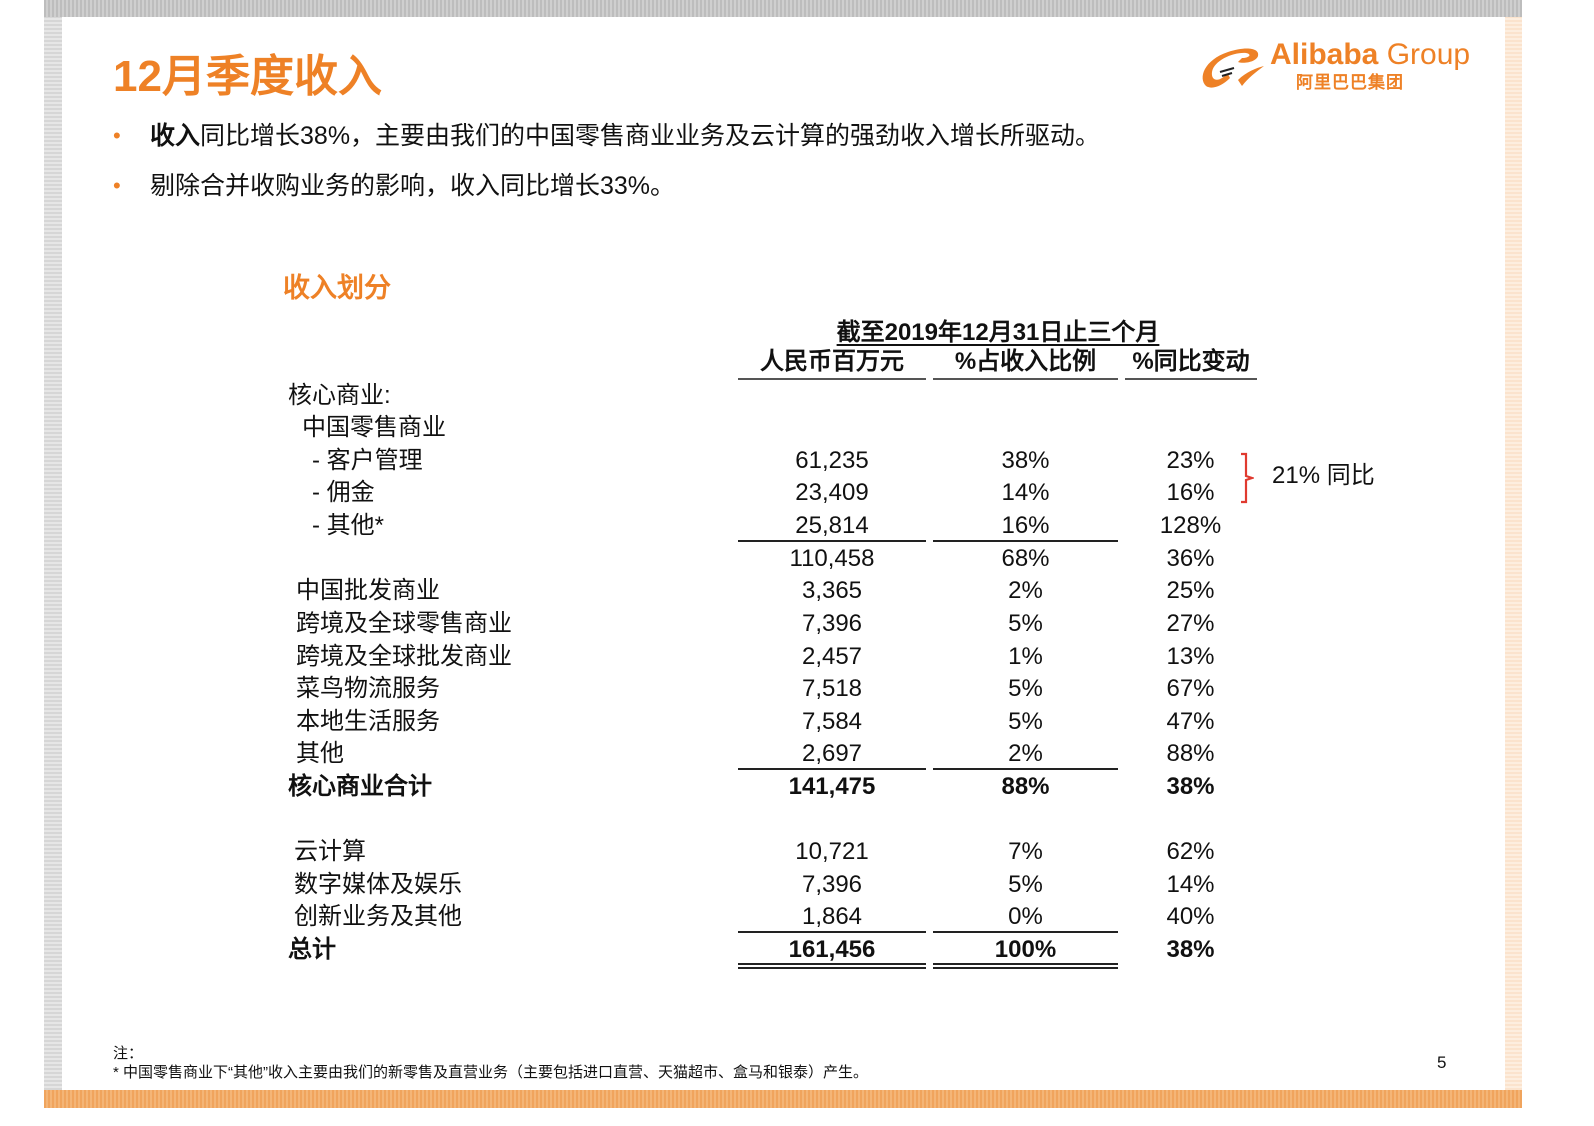 Image resolution: width=1594 pixels, height=1126 pixels. I want to click on red-brace-icon, so click(1247, 478).